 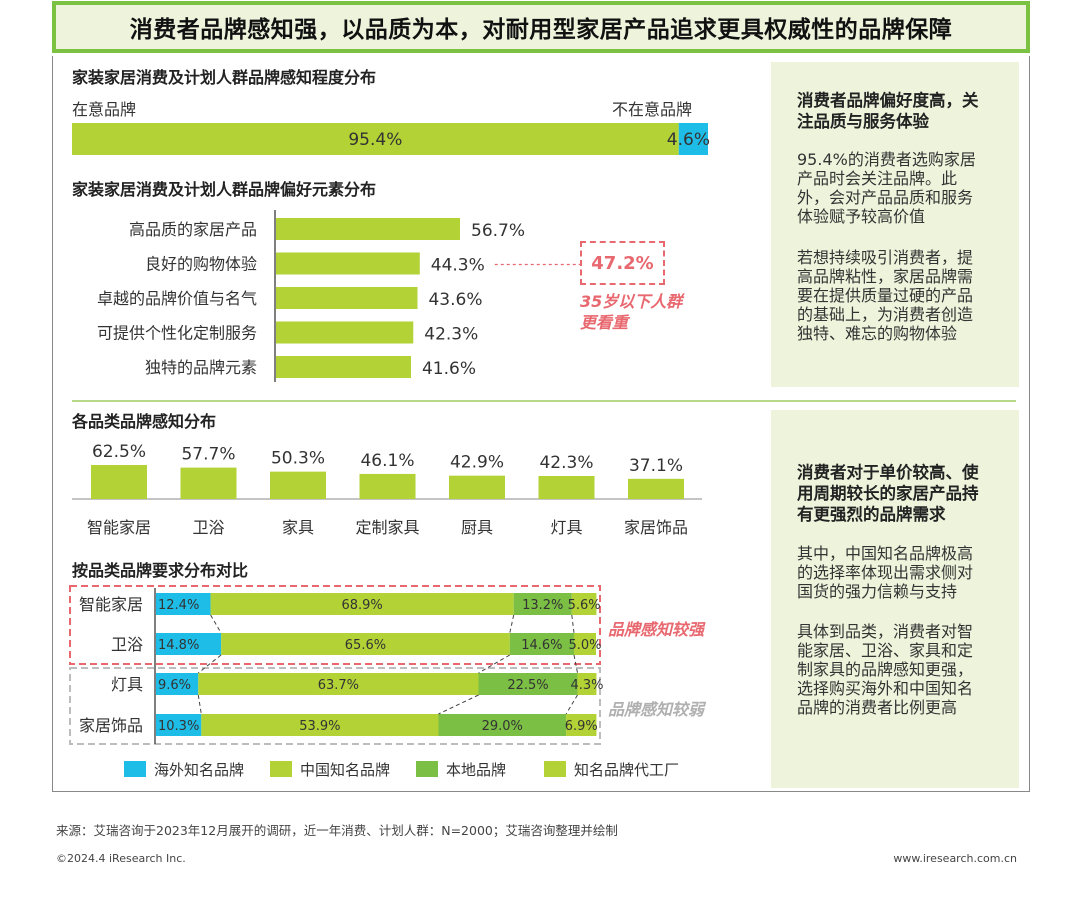 What do you see at coordinates (955, 858) in the screenshot?
I see `website-link: www.iresearch.com.cn` at bounding box center [955, 858].